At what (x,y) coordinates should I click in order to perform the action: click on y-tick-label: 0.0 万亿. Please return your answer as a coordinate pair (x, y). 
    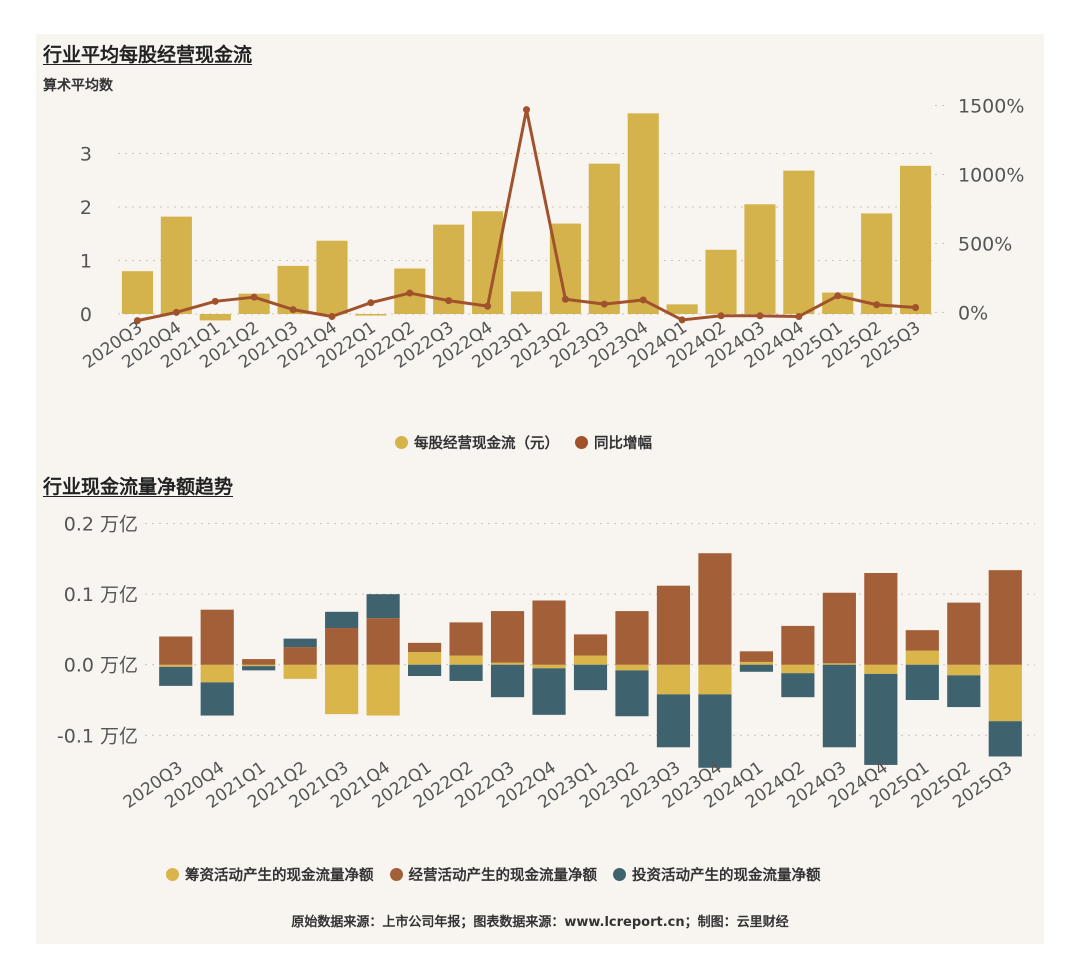
    Looking at the image, I should click on (101, 666).